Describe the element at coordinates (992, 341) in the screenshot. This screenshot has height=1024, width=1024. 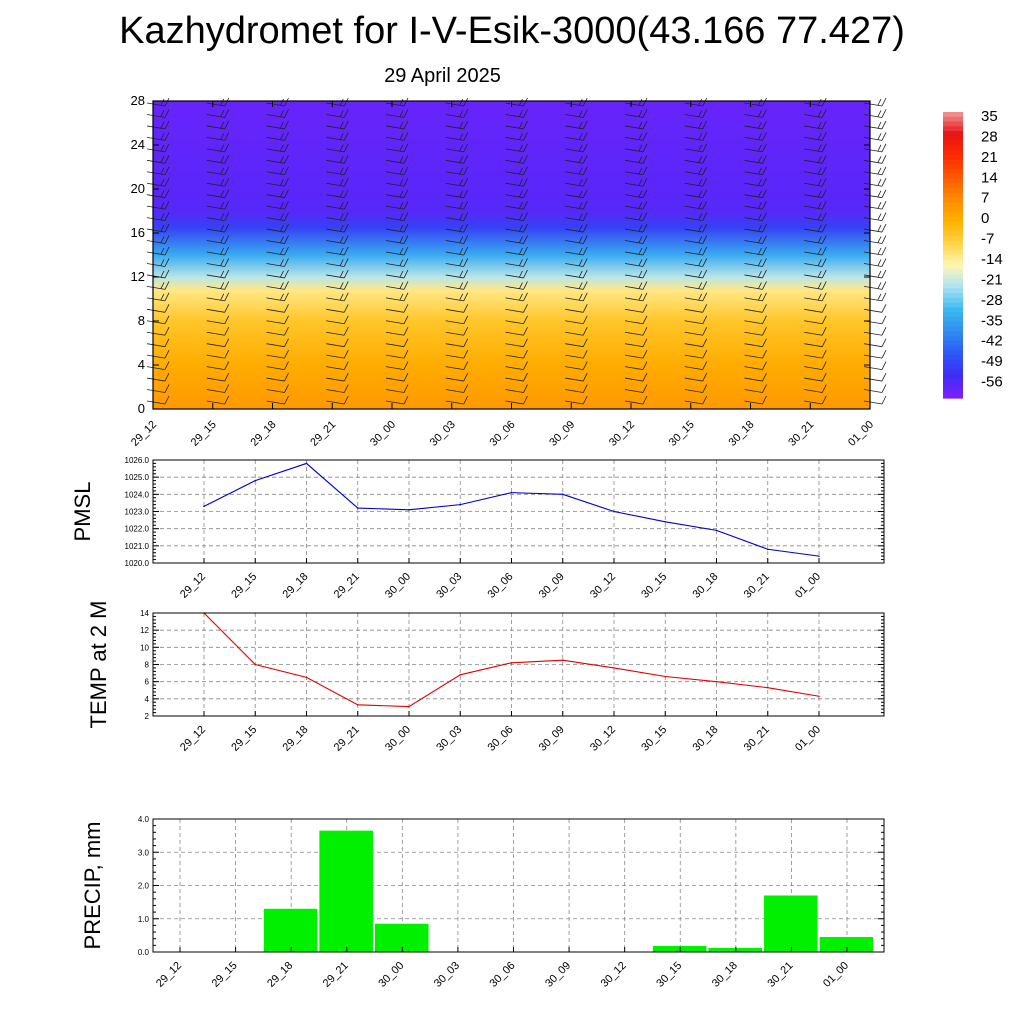
I see `colorbar-label: -42` at that location.